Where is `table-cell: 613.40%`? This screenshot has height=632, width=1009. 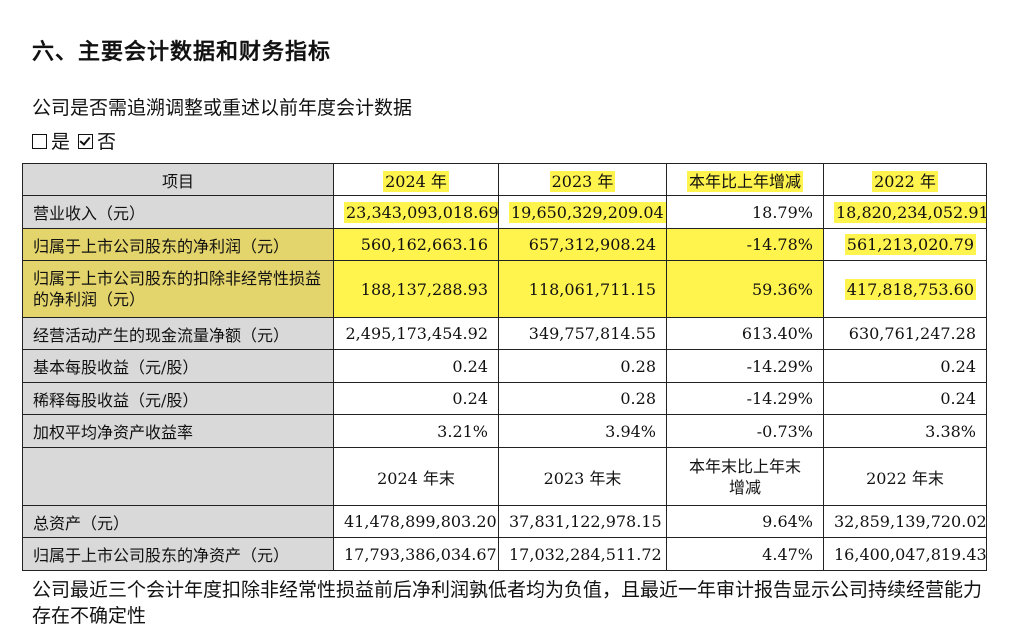 table-cell: 613.40% is located at coordinates (745, 333).